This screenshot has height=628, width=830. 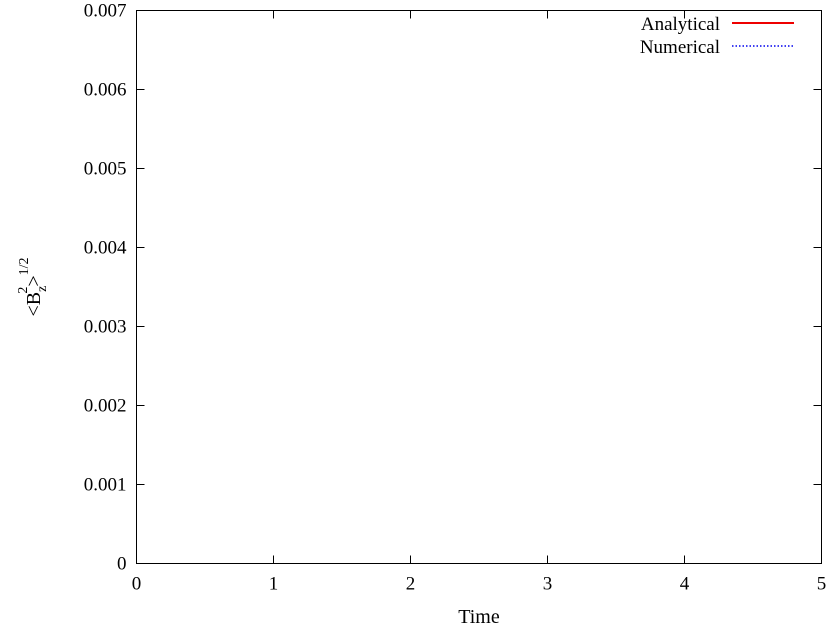 What do you see at coordinates (822, 584) in the screenshot?
I see `x-tick-label: 5` at bounding box center [822, 584].